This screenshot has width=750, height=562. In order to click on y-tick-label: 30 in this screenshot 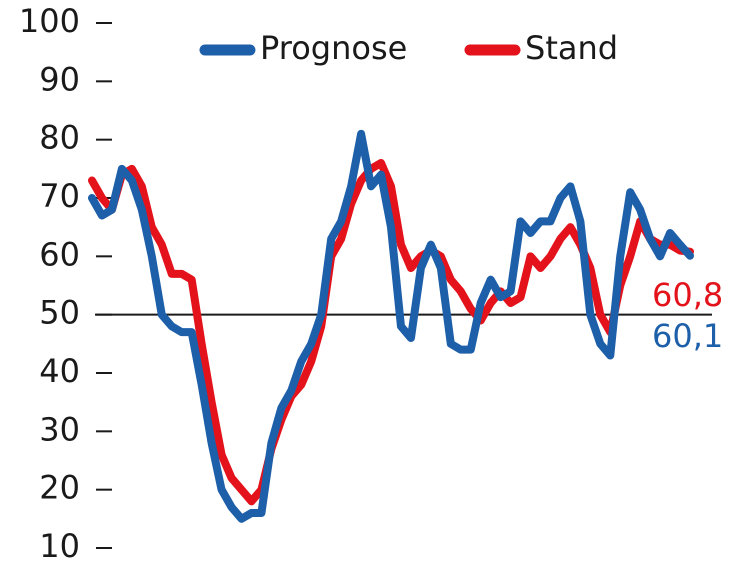, I will do `click(59, 429)`.